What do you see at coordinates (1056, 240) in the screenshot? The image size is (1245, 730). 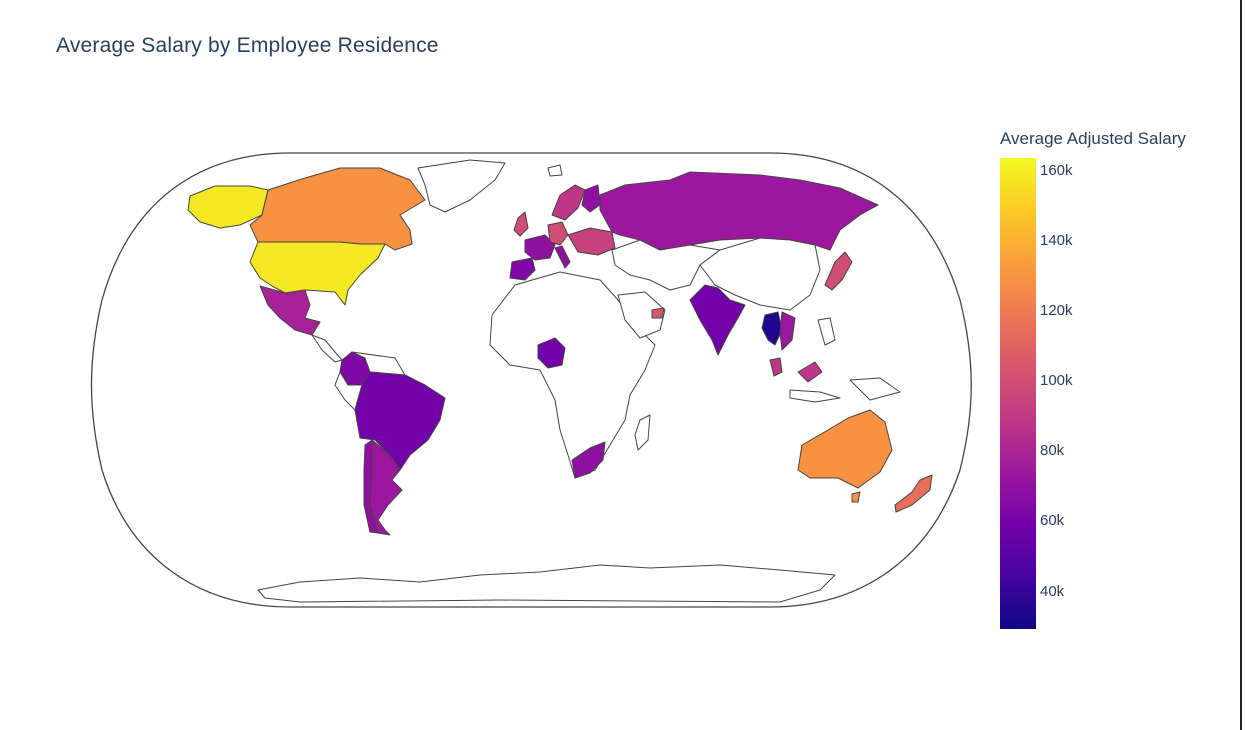 I see `colorbar-tick: 140k` at bounding box center [1056, 240].